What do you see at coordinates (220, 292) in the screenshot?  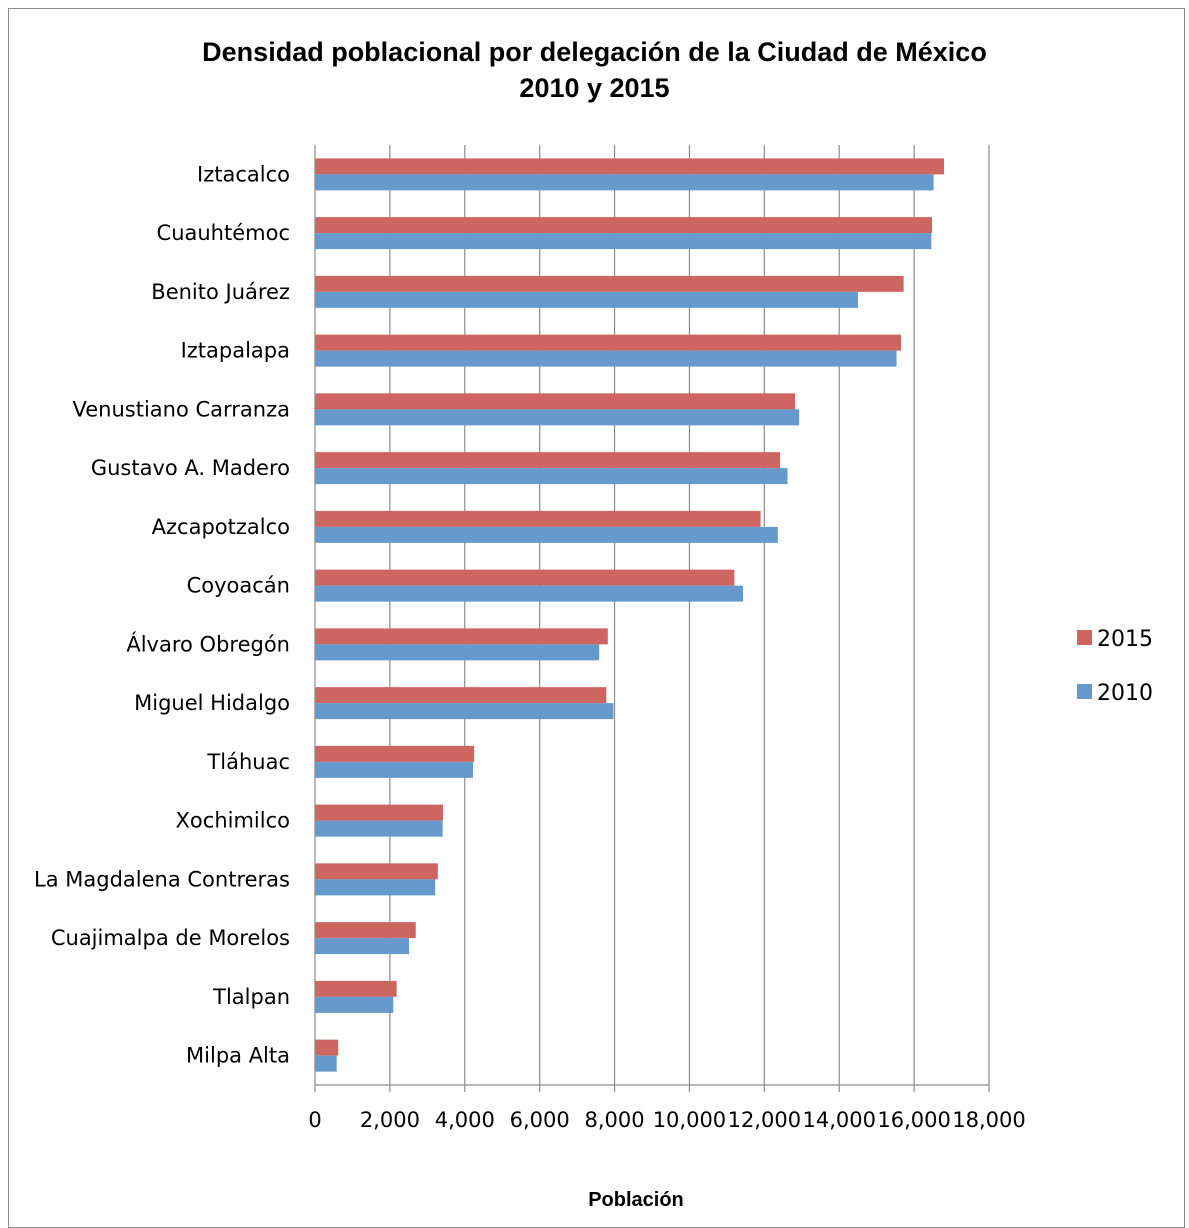 I see `category-label: Benito Juárez` at bounding box center [220, 292].